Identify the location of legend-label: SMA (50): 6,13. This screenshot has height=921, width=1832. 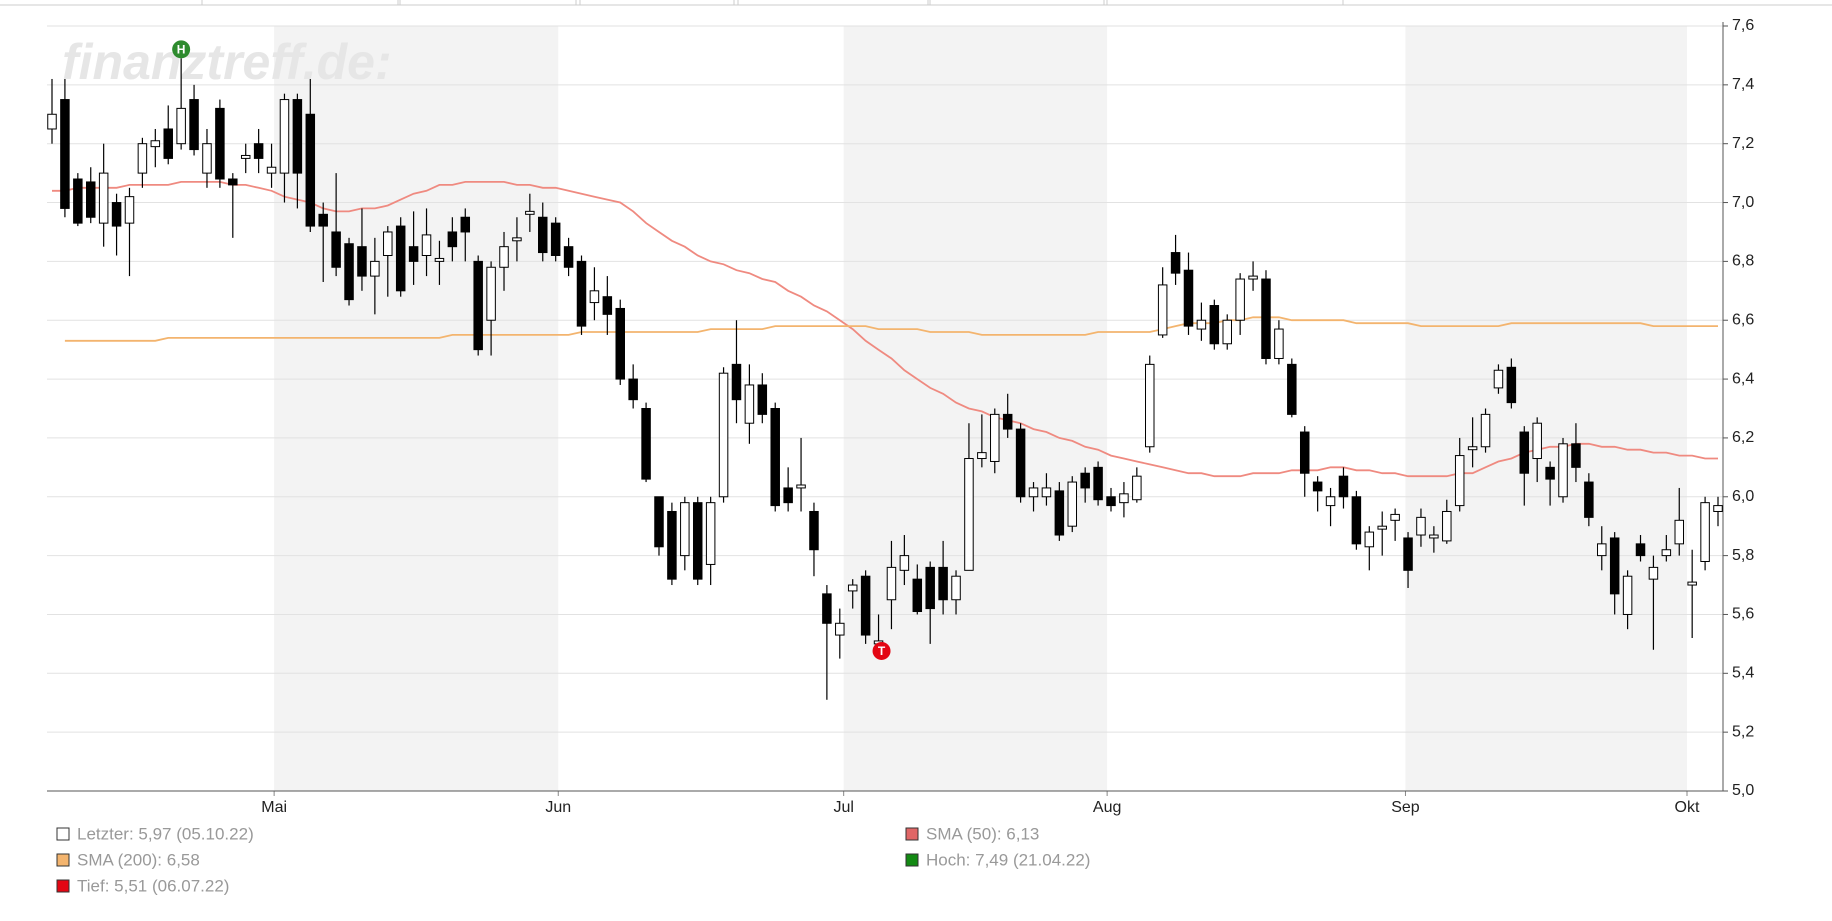
(982, 833).